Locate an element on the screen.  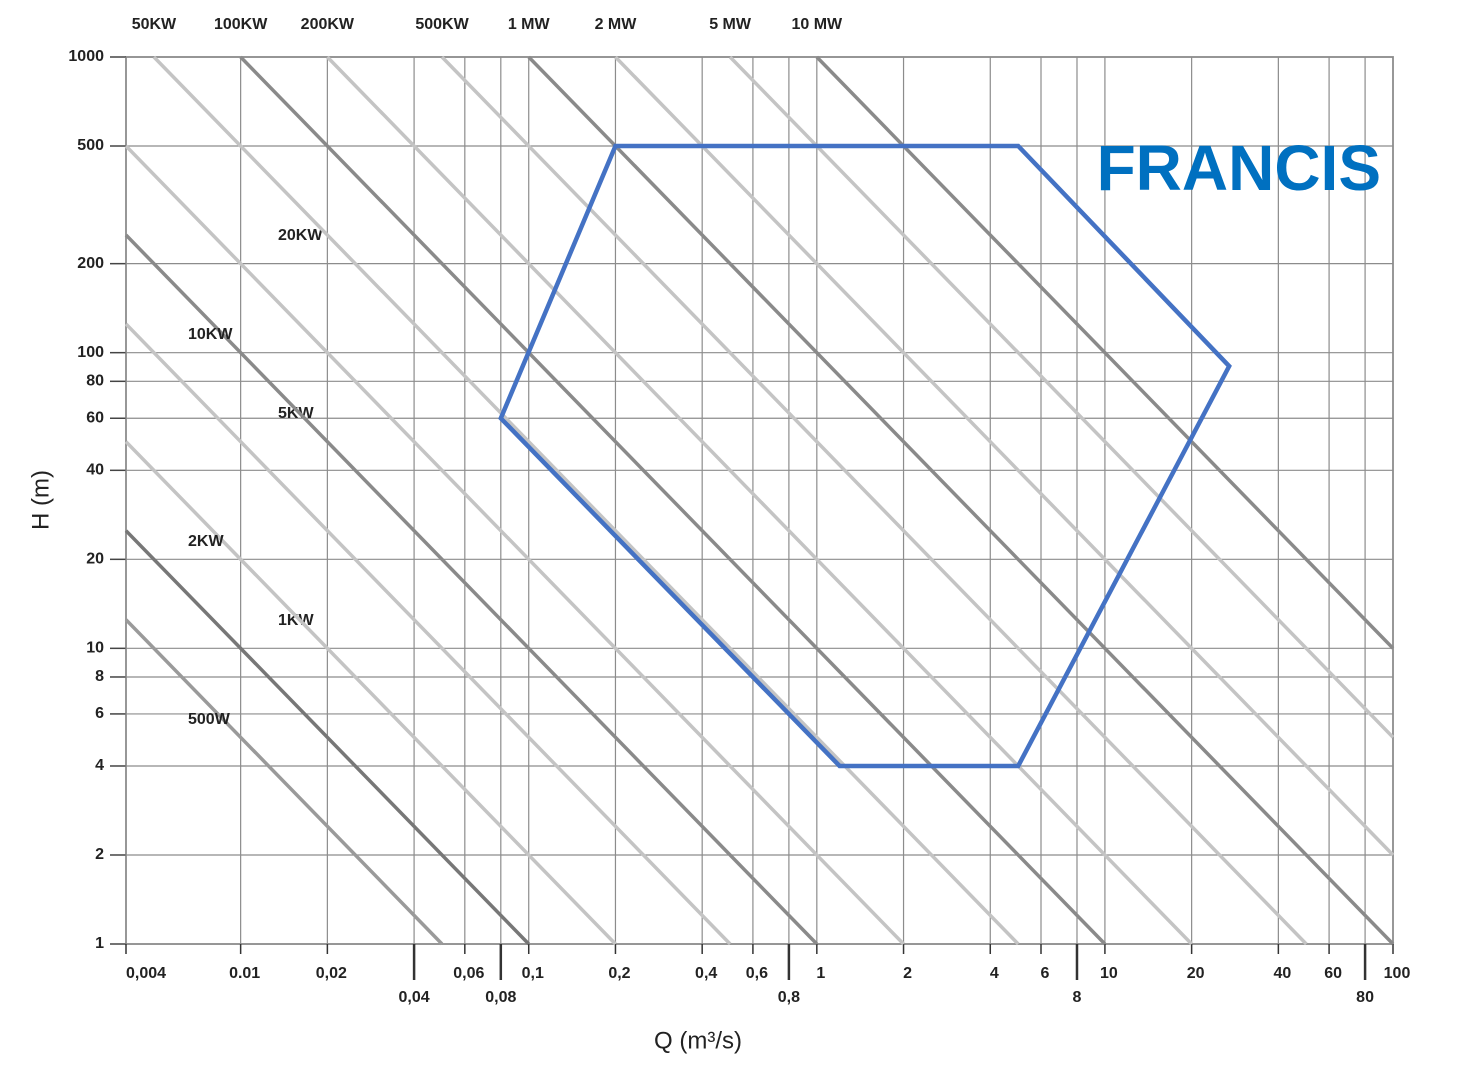
power-label: 200KW is located at coordinates (328, 24).